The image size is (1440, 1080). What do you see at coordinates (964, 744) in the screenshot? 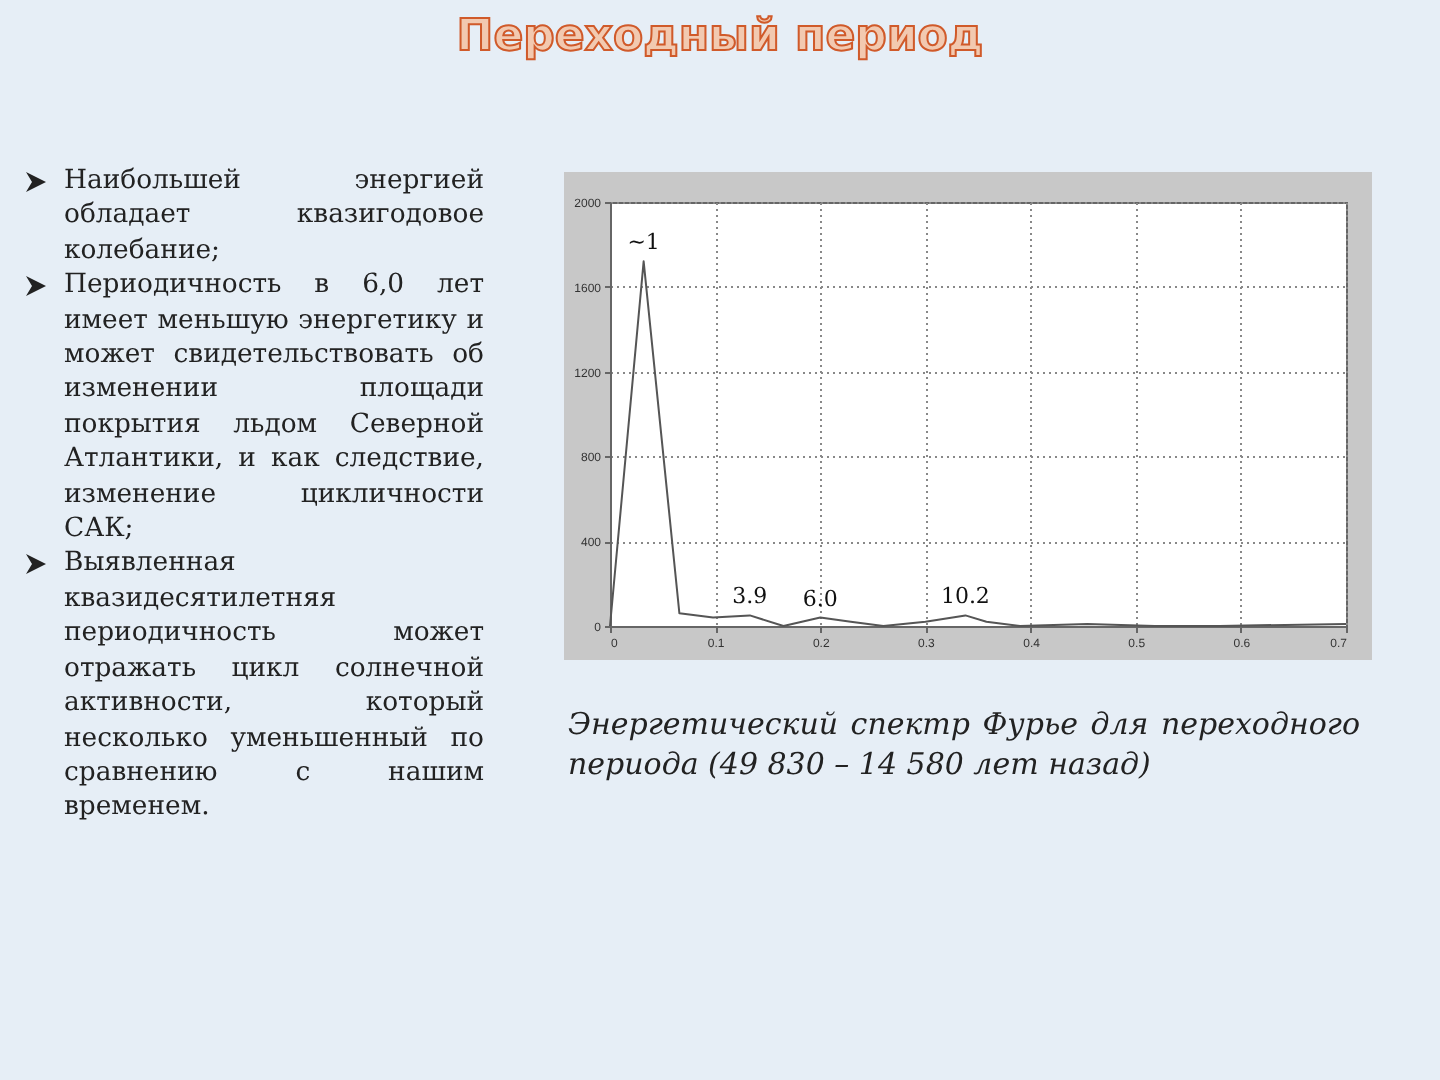
I see `text: Энергетический спектр Фурье для переходного периода (49 830 – 14 580 лет назад)` at bounding box center [964, 744].